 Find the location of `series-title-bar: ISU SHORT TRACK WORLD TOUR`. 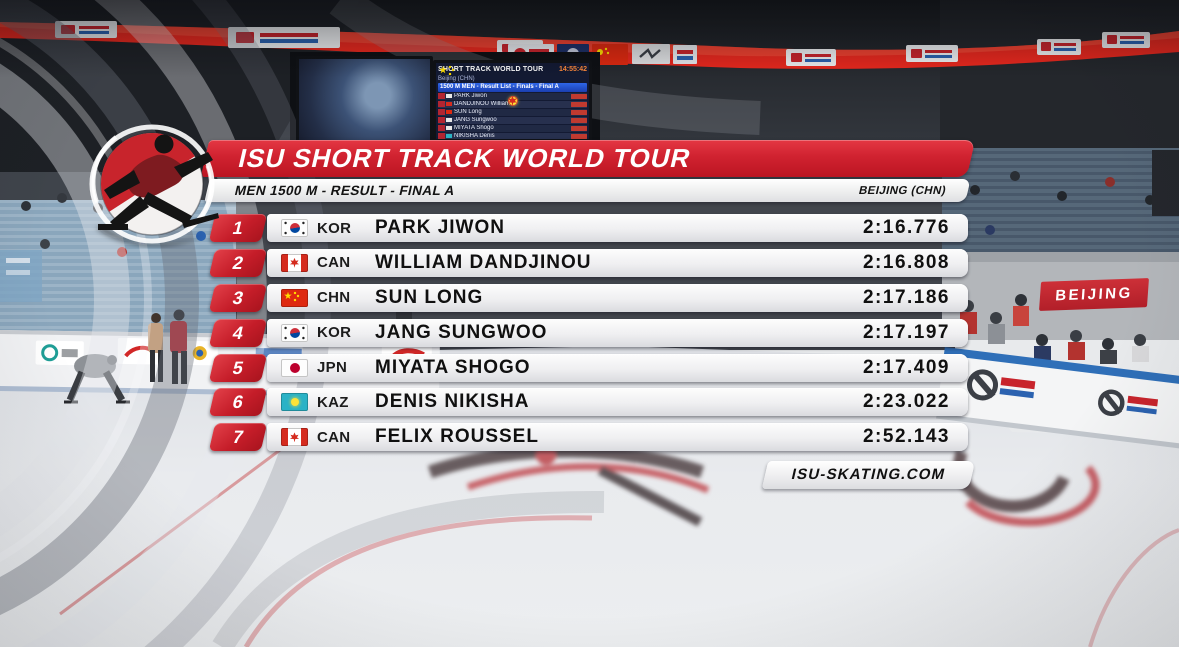

series-title-bar: ISU SHORT TRACK WORLD TOUR is located at coordinates (588, 158).